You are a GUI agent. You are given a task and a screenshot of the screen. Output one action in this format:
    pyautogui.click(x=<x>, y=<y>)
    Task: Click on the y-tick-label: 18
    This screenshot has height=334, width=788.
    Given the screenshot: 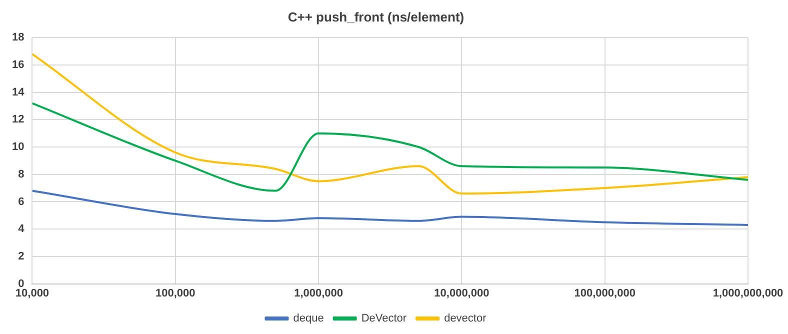 What is the action you would take?
    pyautogui.click(x=18, y=38)
    